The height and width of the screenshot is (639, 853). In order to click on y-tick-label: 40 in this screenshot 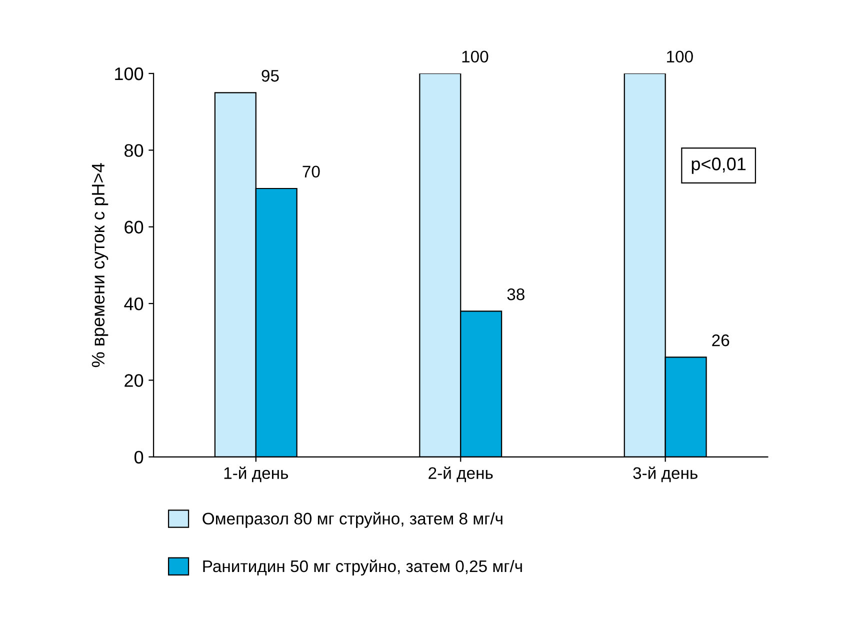, I will do `click(134, 303)`.